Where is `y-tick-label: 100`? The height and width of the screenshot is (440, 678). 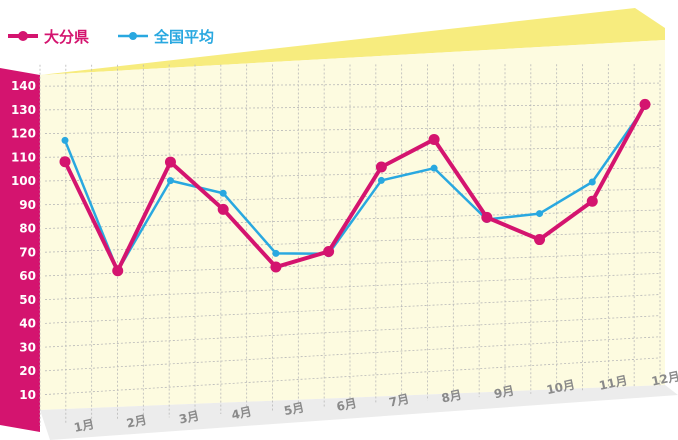 y-tick-label: 100 is located at coordinates (23, 181).